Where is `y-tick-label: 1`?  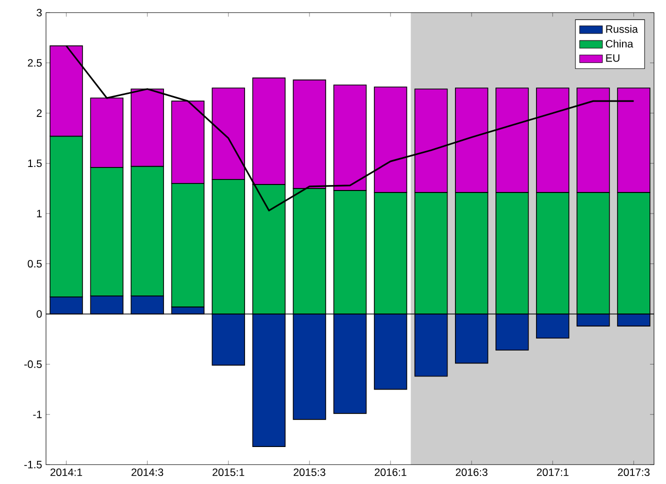
y-tick-label: 1 is located at coordinates (39, 214).